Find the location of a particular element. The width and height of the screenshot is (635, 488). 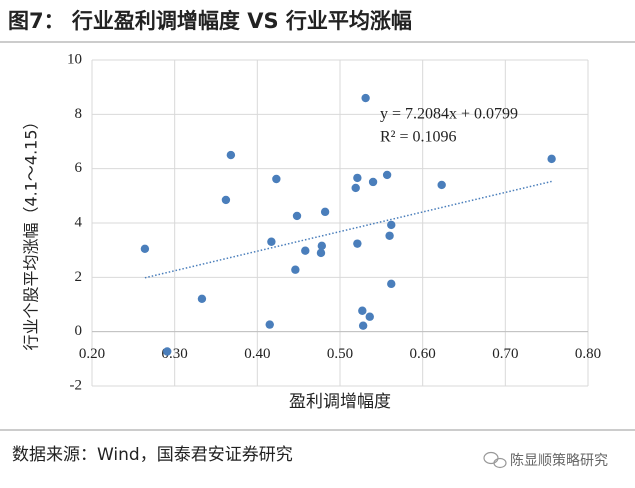

x-tick-label: 0.20 is located at coordinates (92, 354).